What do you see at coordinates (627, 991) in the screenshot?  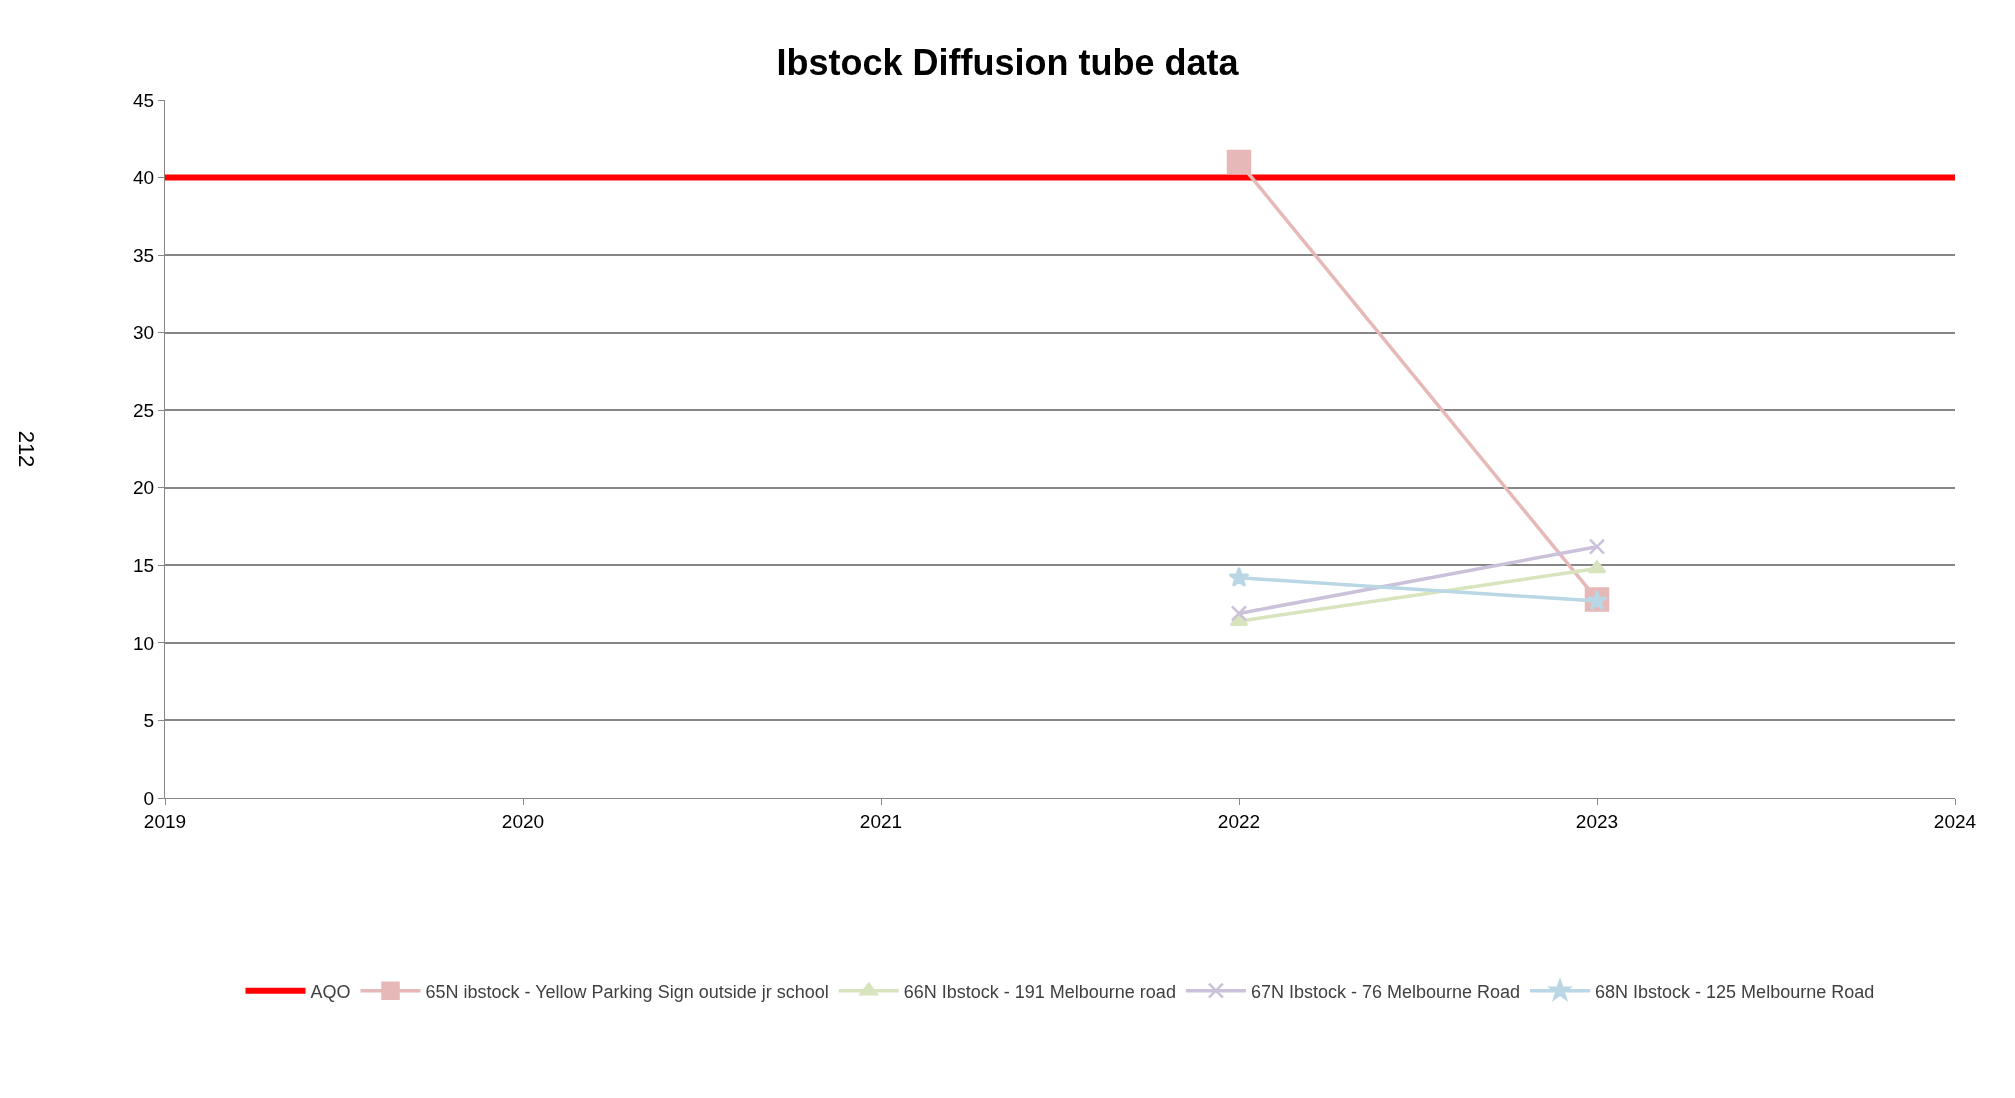 I see `legend-label: 65N ibstock - Yellow Parking Sign outside jr school` at bounding box center [627, 991].